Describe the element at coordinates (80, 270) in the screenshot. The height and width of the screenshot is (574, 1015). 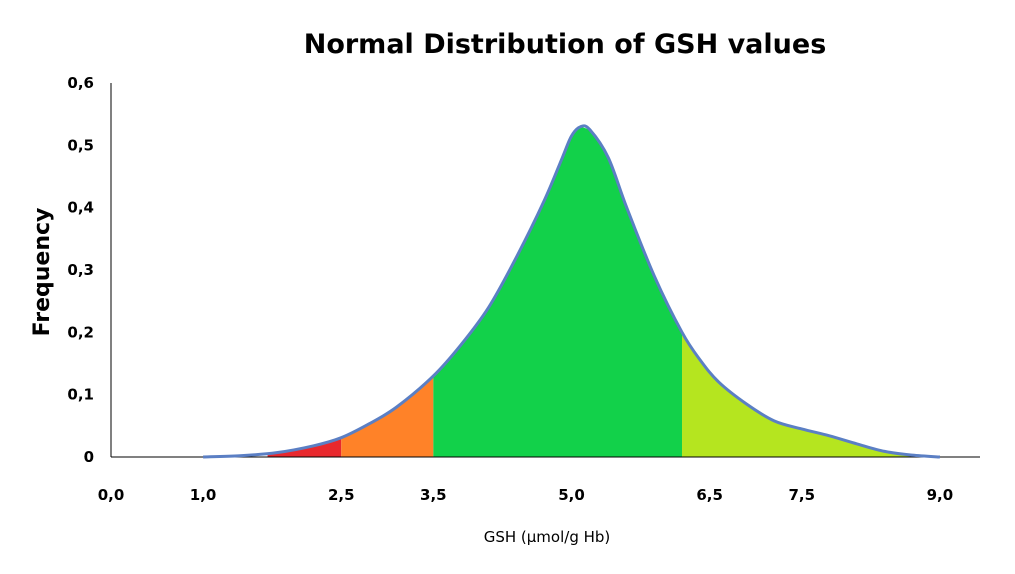
I see `y-tick-label: 0,3` at that location.